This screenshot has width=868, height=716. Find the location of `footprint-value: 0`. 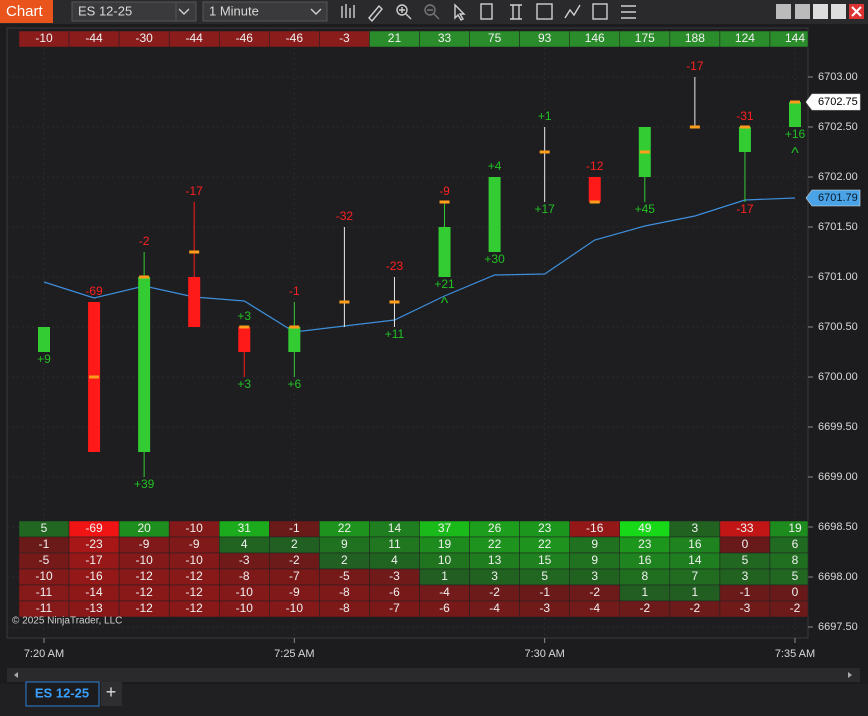

footprint-value: 0 is located at coordinates (795, 592).